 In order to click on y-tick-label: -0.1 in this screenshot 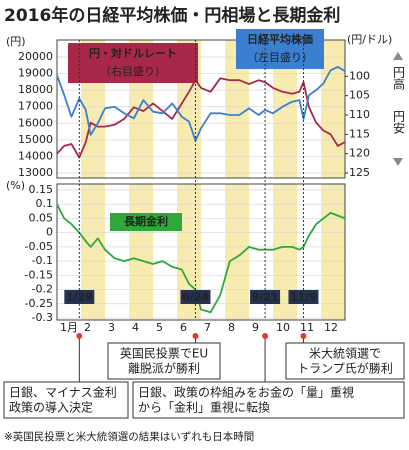, I will do `click(42, 260)`.